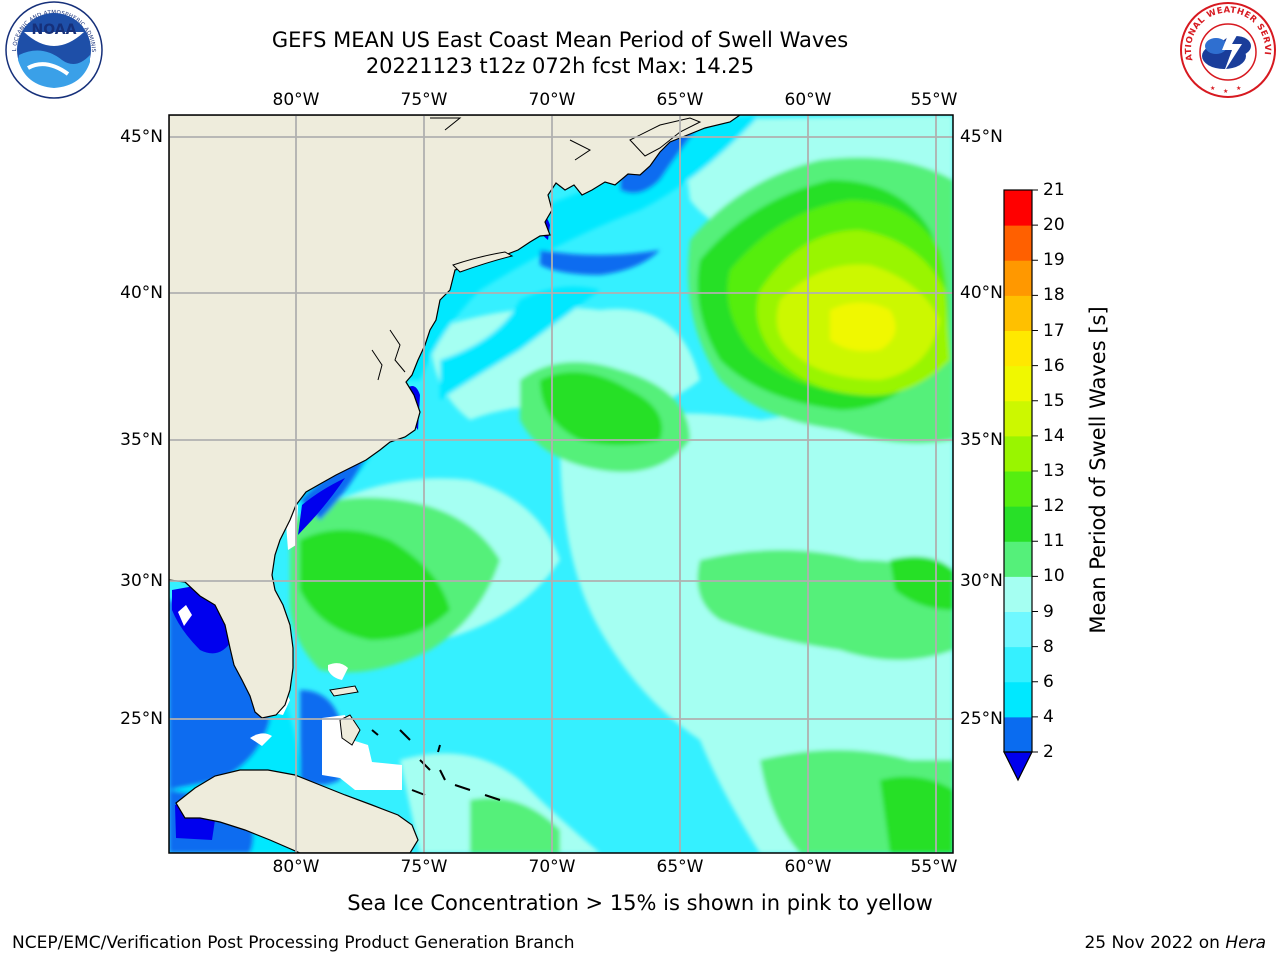 The image size is (1280, 960). I want to click on lat-label-right: 45°N, so click(981, 137).